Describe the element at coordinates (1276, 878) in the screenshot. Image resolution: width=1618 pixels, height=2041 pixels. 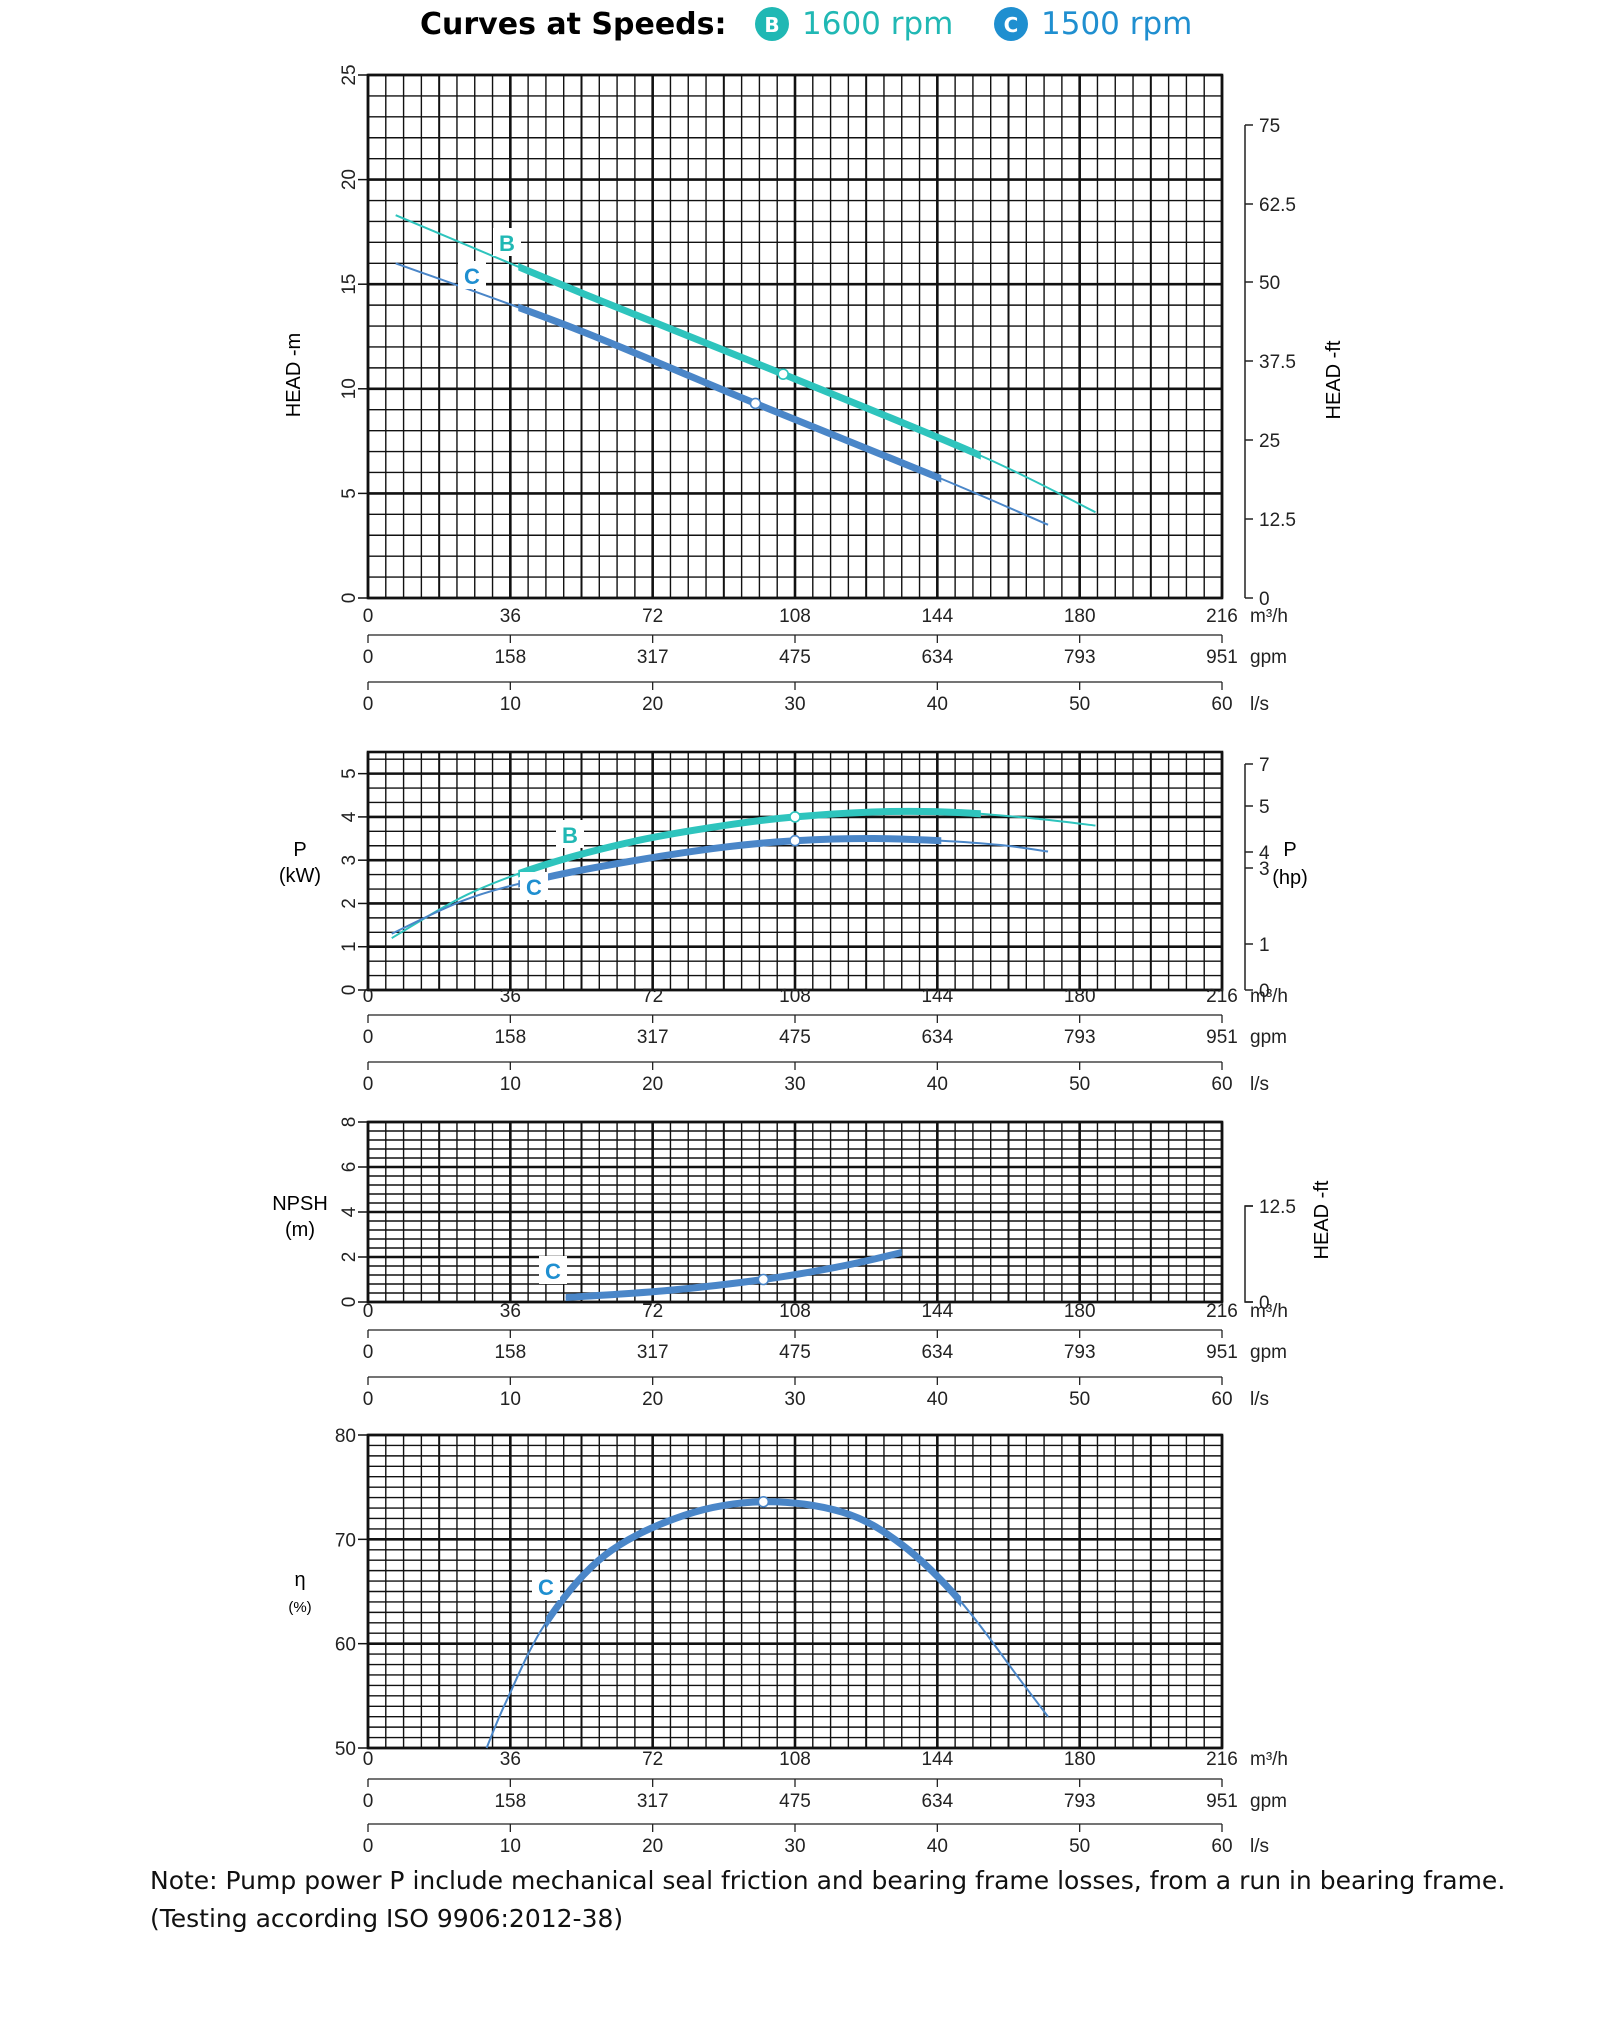
I see `right-axis: 0 1 34 5 7 P (hp)` at that location.